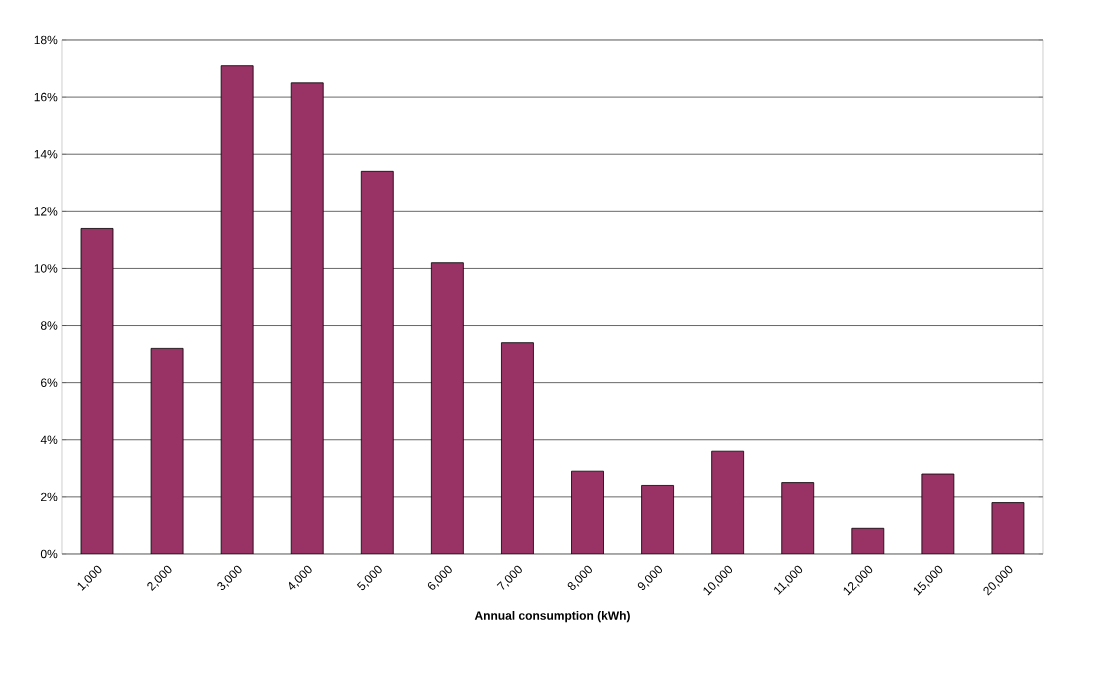  What do you see at coordinates (552, 616) in the screenshot?
I see `x-axis-title: Annual consumption (kWh)` at bounding box center [552, 616].